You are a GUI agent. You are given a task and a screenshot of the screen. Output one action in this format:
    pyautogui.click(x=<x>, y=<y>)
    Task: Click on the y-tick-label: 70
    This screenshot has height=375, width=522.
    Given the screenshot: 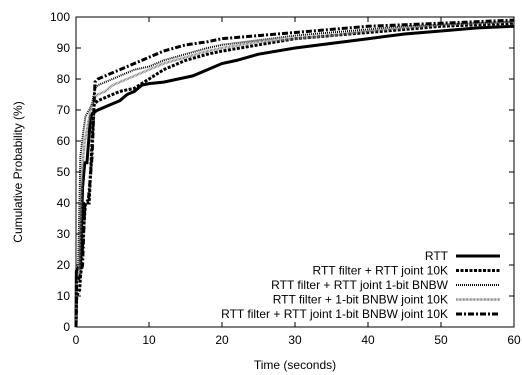 What is the action you would take?
    pyautogui.click(x=64, y=110)
    